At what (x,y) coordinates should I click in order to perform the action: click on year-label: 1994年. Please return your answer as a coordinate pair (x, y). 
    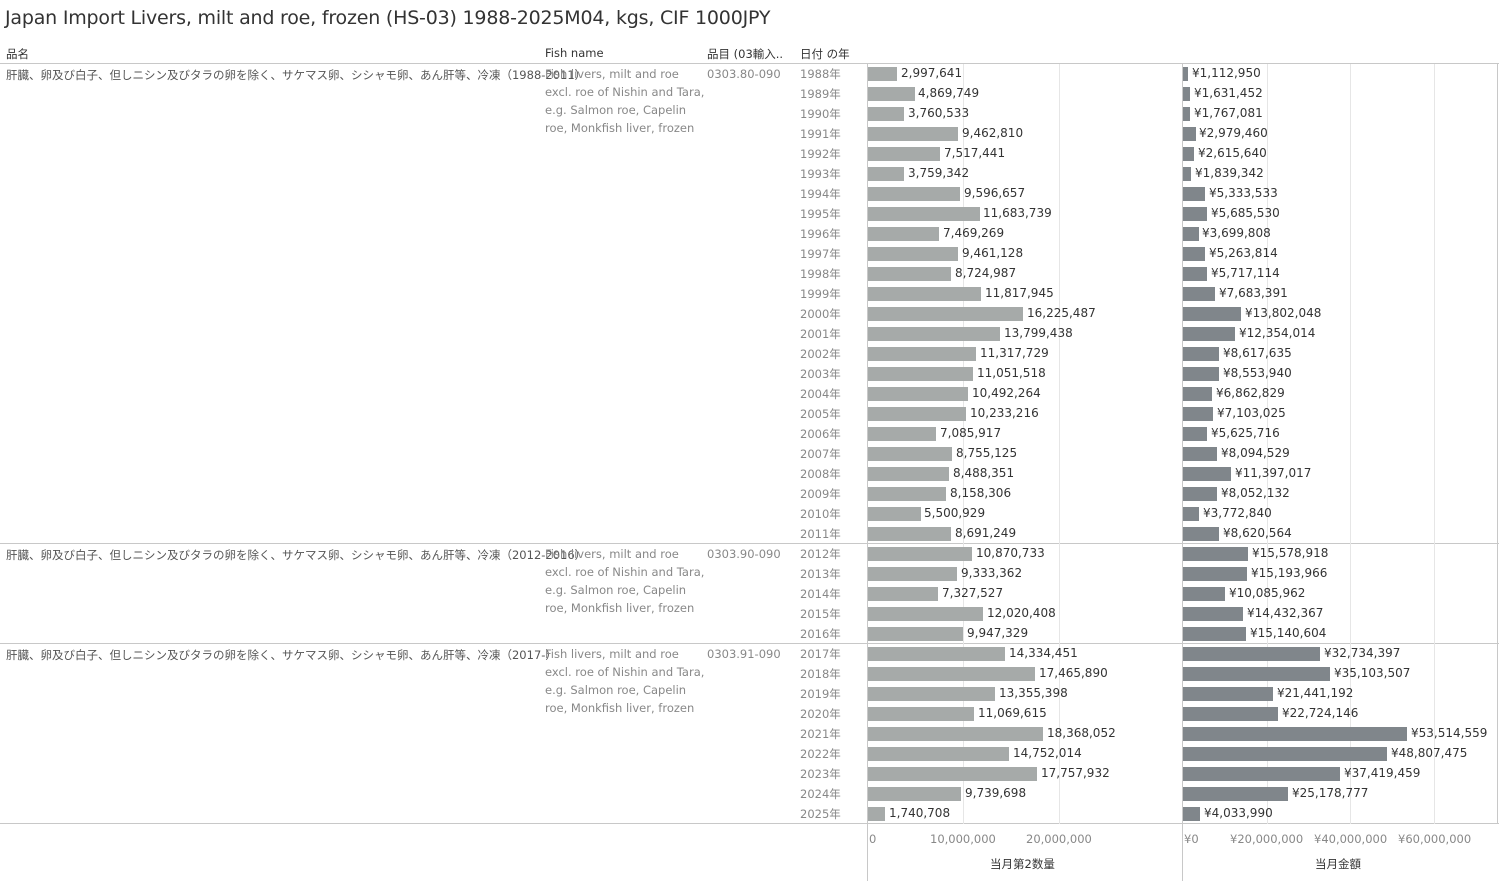
    Looking at the image, I should click on (820, 194).